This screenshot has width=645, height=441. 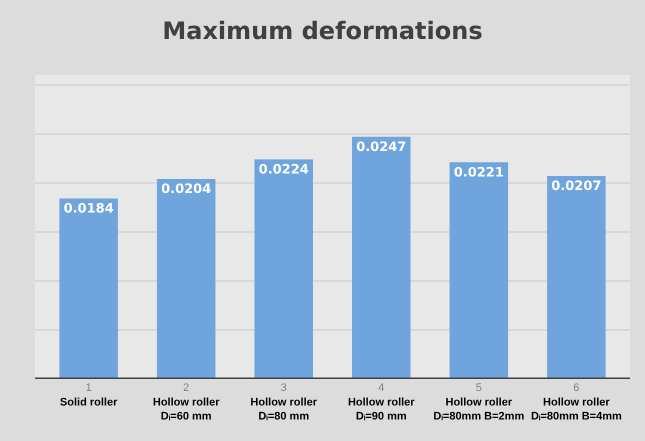 I want to click on x-tick-label: 2 Hollow roller Dᵢ=60 mm, so click(x=186, y=402).